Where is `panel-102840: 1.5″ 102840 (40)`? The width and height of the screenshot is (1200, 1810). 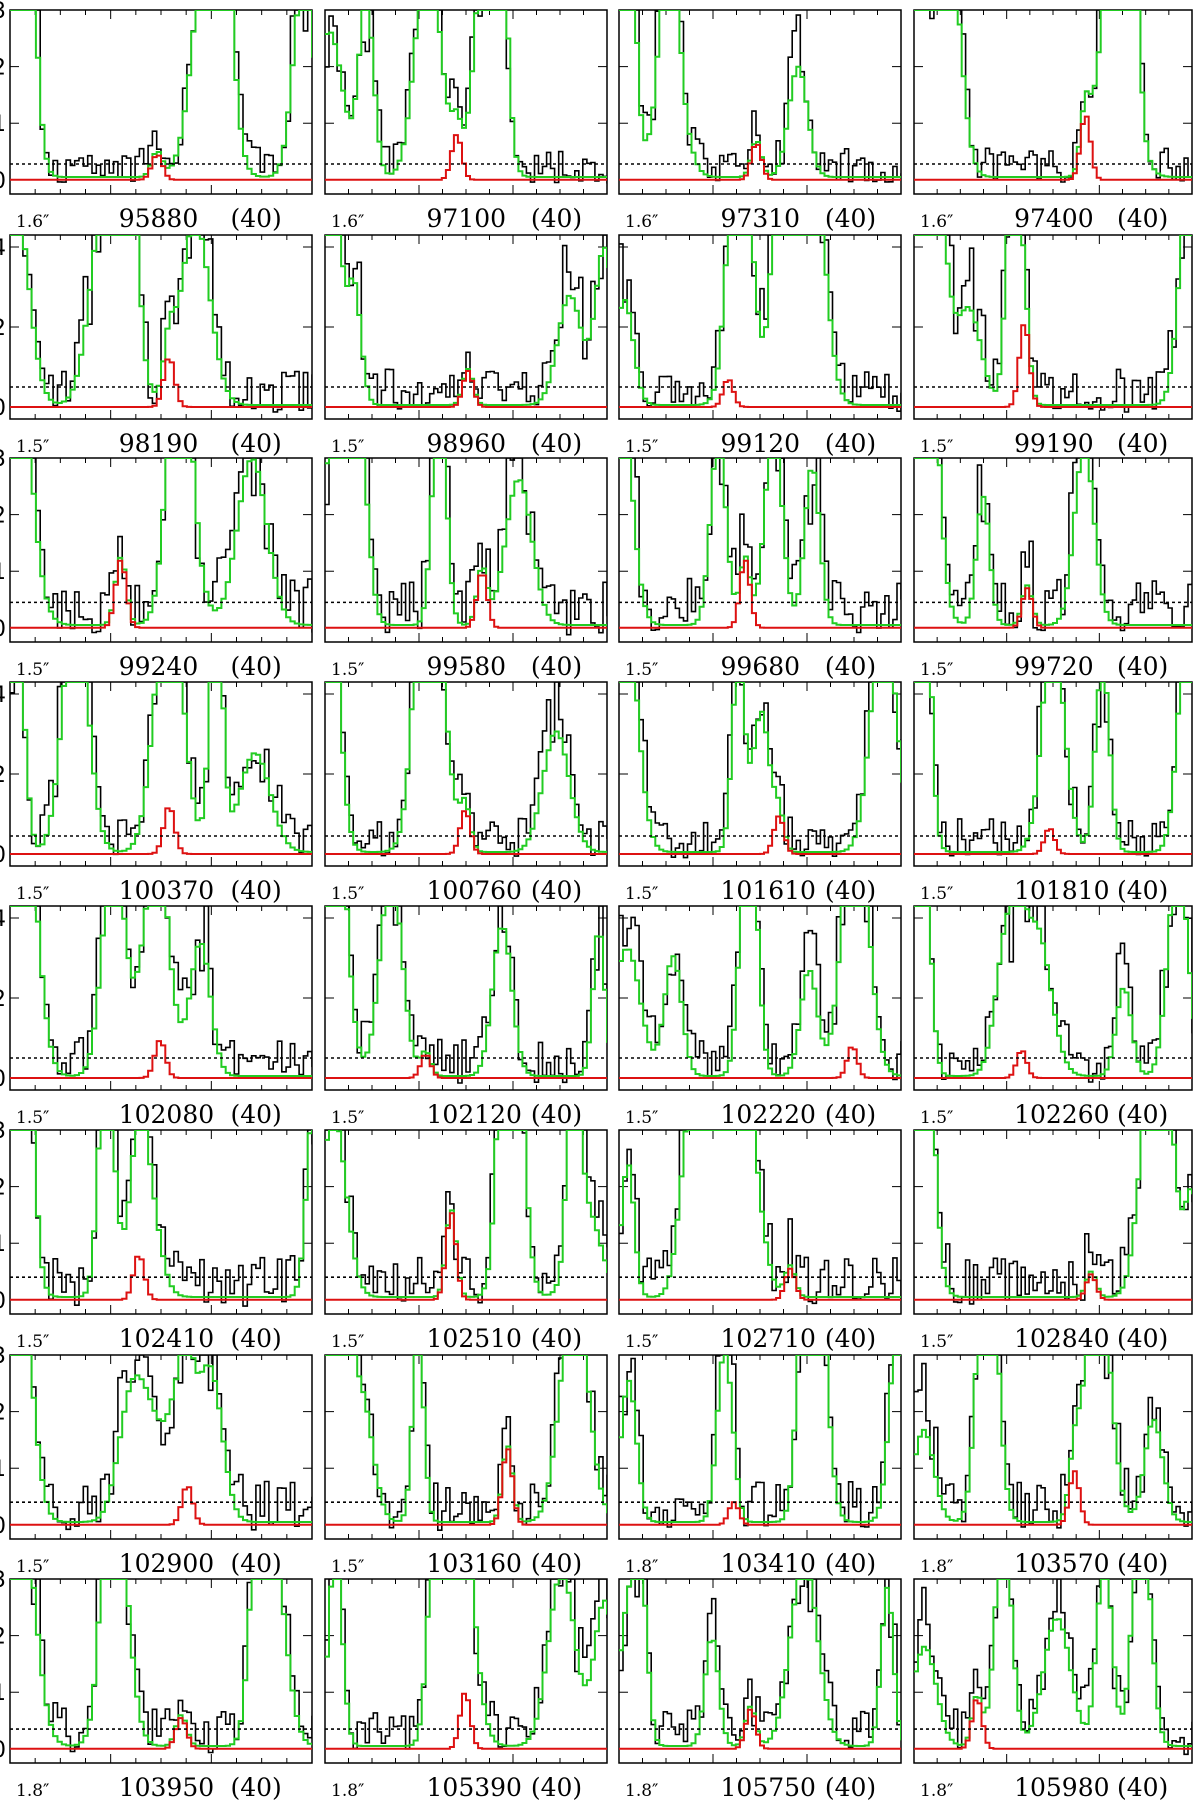
panel-102840: 1.5″ 102840 (40) is located at coordinates (1053, 1241).